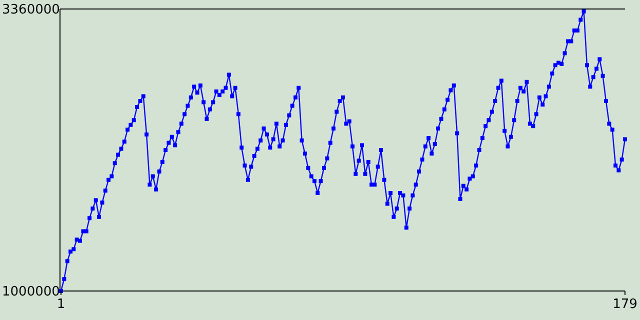 The width and height of the screenshot is (640, 320). I want to click on x-tick-label: 179, so click(625, 304).